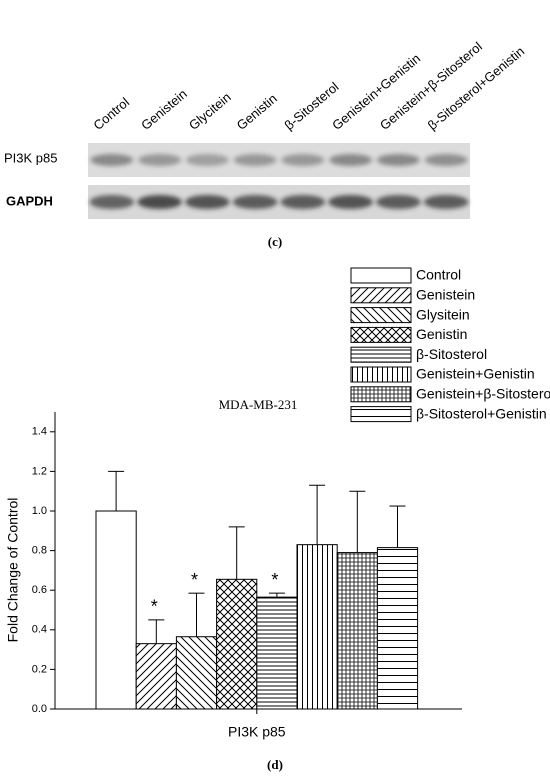 The width and height of the screenshot is (550, 776). Describe the element at coordinates (31, 157) in the screenshot. I see `blot-row-label: PI3K p85` at that location.